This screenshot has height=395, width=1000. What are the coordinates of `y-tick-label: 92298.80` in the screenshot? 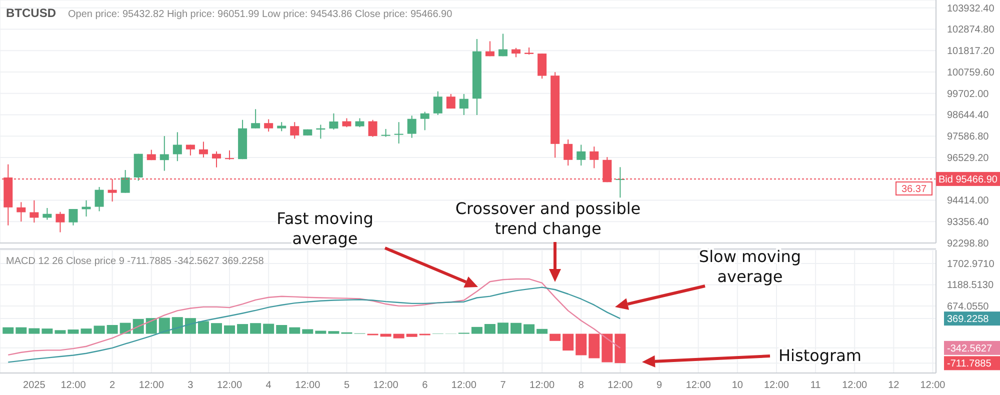 It's located at (968, 244).